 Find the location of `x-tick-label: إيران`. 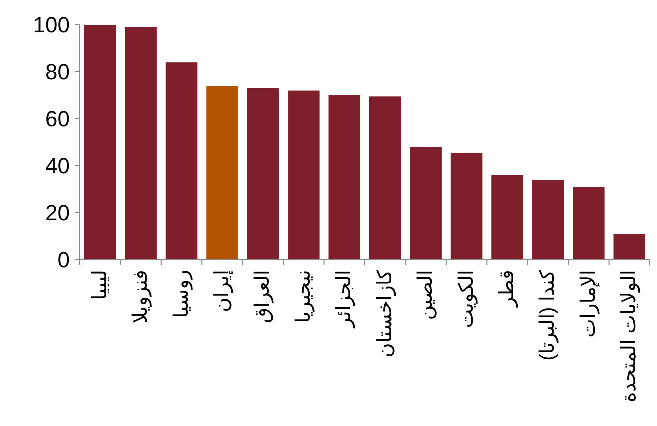

x-tick-label: إيران is located at coordinates (223, 291).